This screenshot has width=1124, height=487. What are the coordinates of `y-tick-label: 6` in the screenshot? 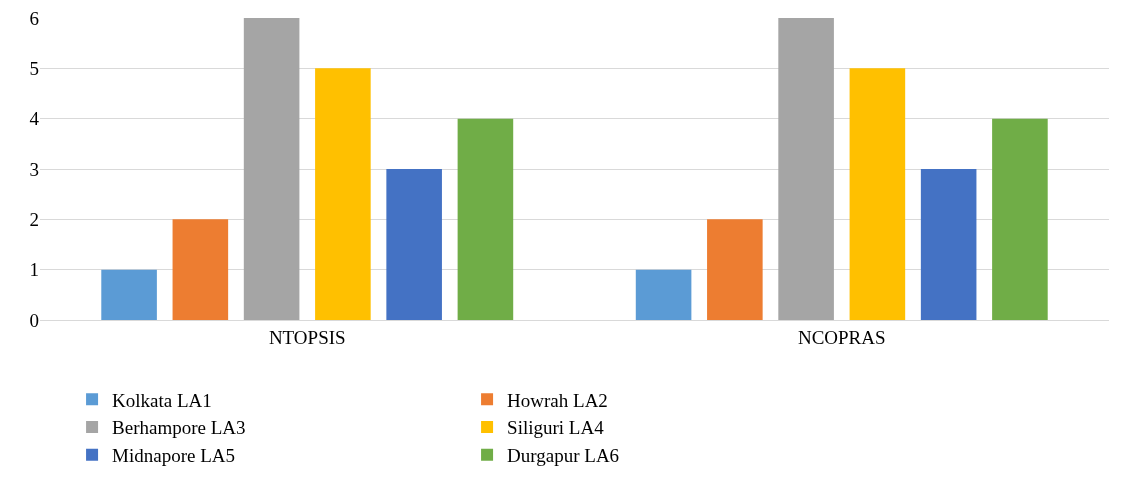 It's located at (34, 18).